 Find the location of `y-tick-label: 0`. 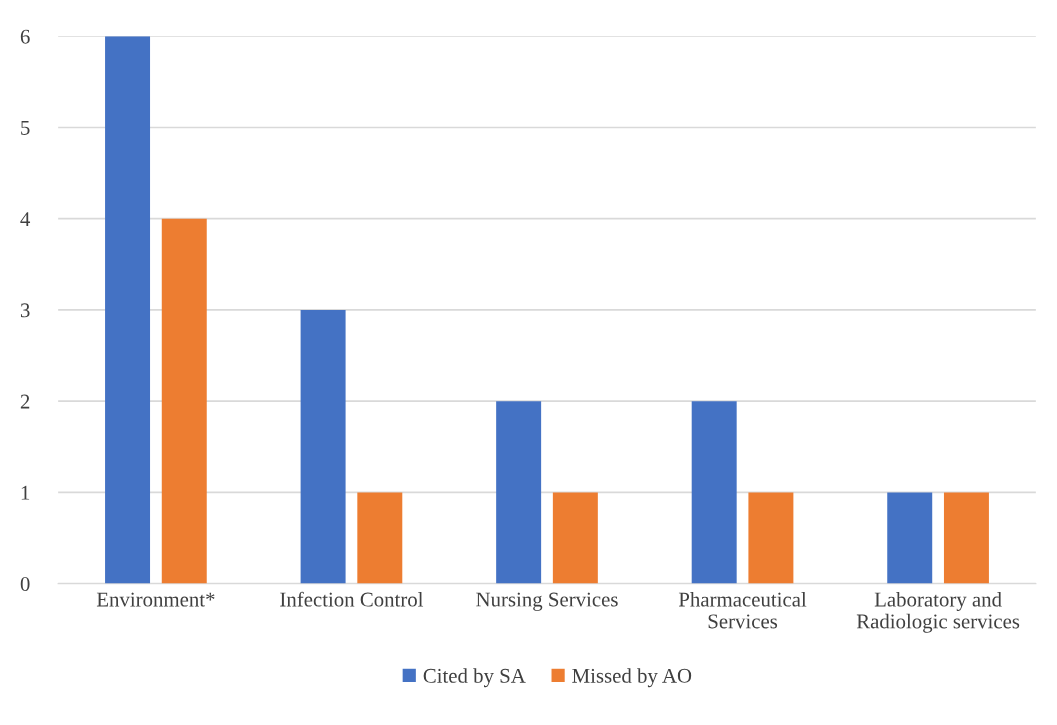

y-tick-label: 0 is located at coordinates (25, 584).